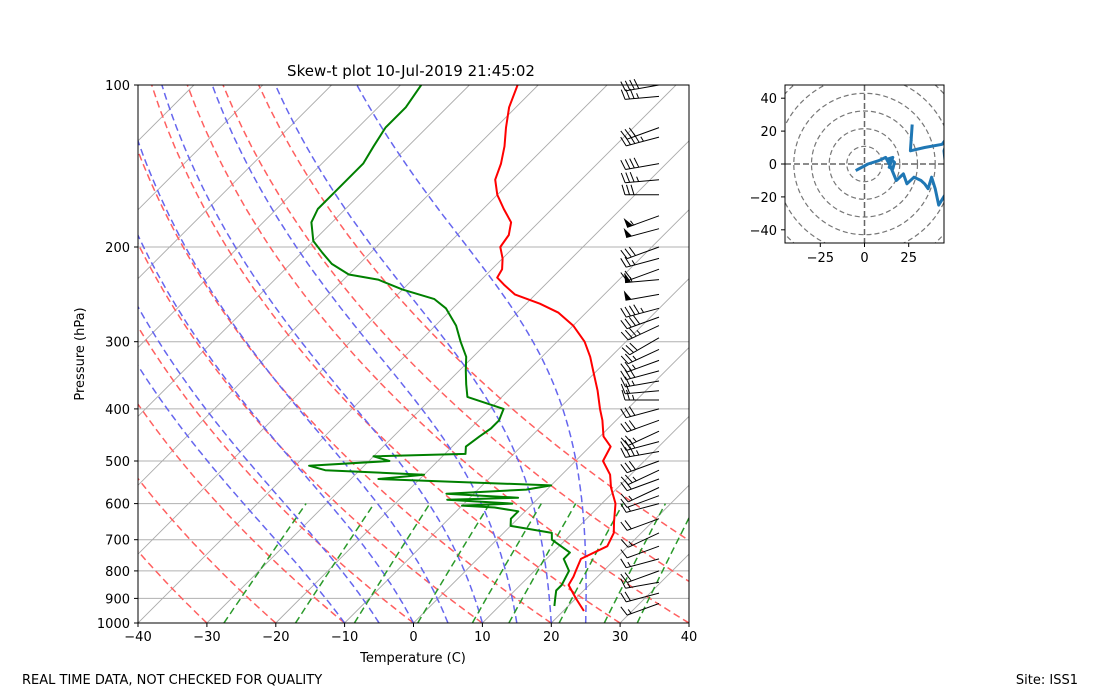  Describe the element at coordinates (689, 637) in the screenshot. I see `x-tick-label: 40` at that location.